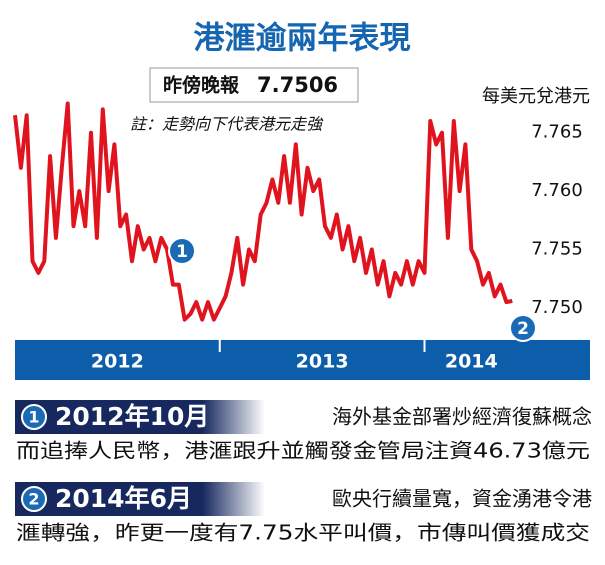  I want to click on event-badge-label: 1, so click(33, 417).